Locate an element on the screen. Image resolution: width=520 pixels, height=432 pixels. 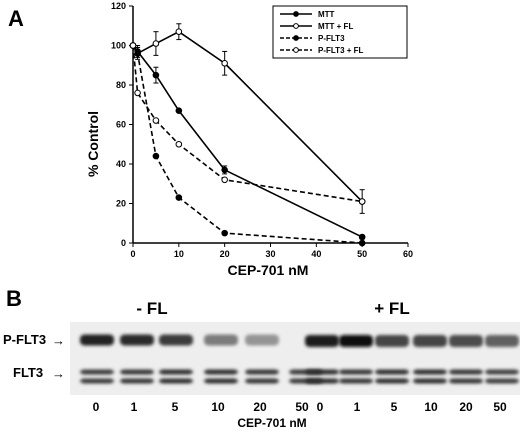
y-tick-label: 80 is located at coordinates (121, 85).